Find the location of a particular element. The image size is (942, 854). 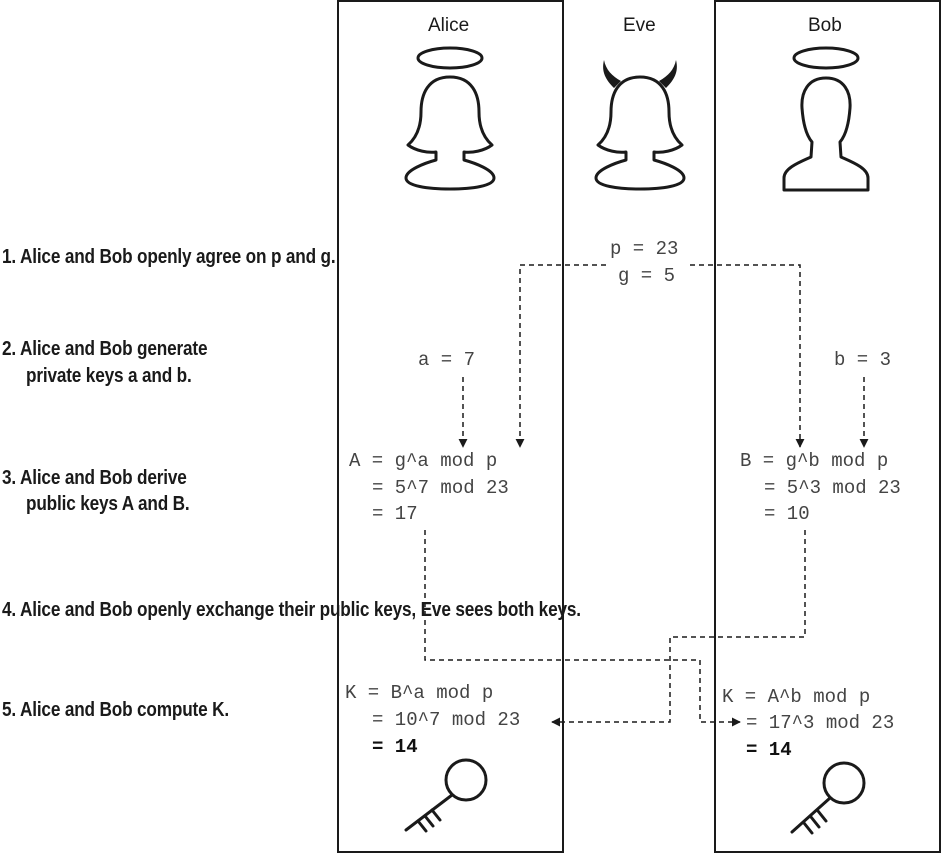

alice-name: Alice is located at coordinates (449, 25).